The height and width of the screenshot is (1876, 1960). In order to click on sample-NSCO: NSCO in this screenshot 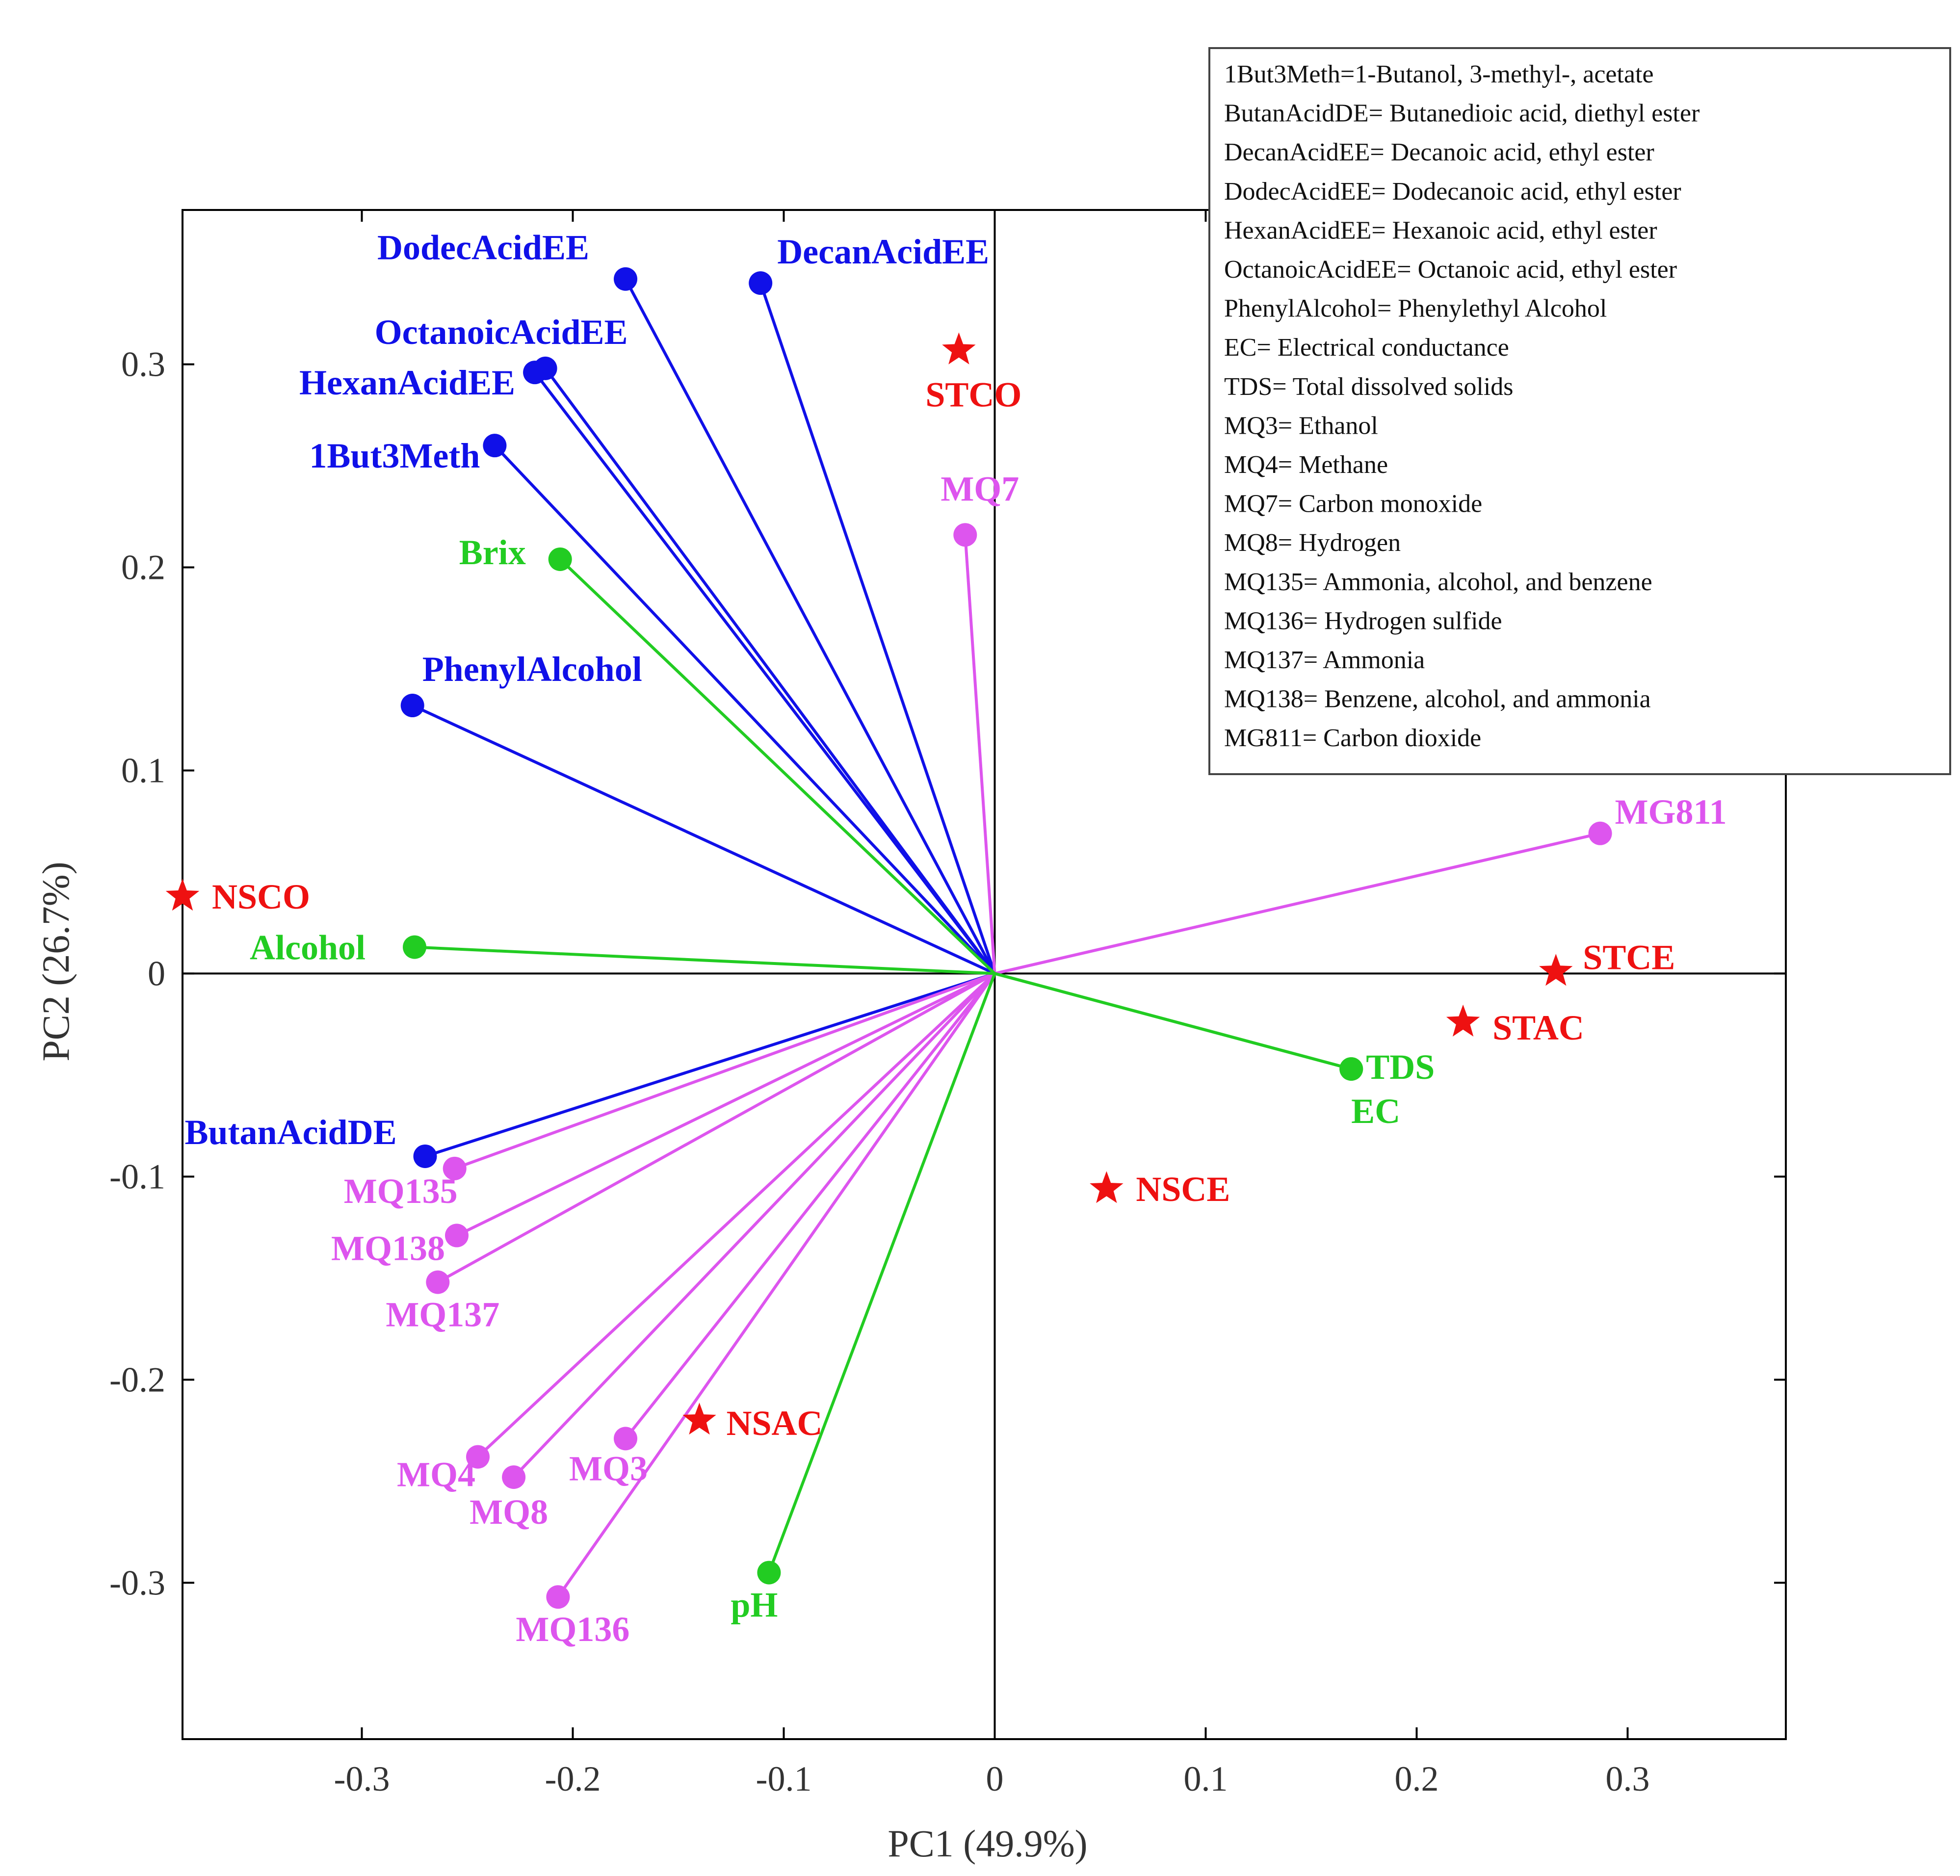, I will do `click(237, 896)`.